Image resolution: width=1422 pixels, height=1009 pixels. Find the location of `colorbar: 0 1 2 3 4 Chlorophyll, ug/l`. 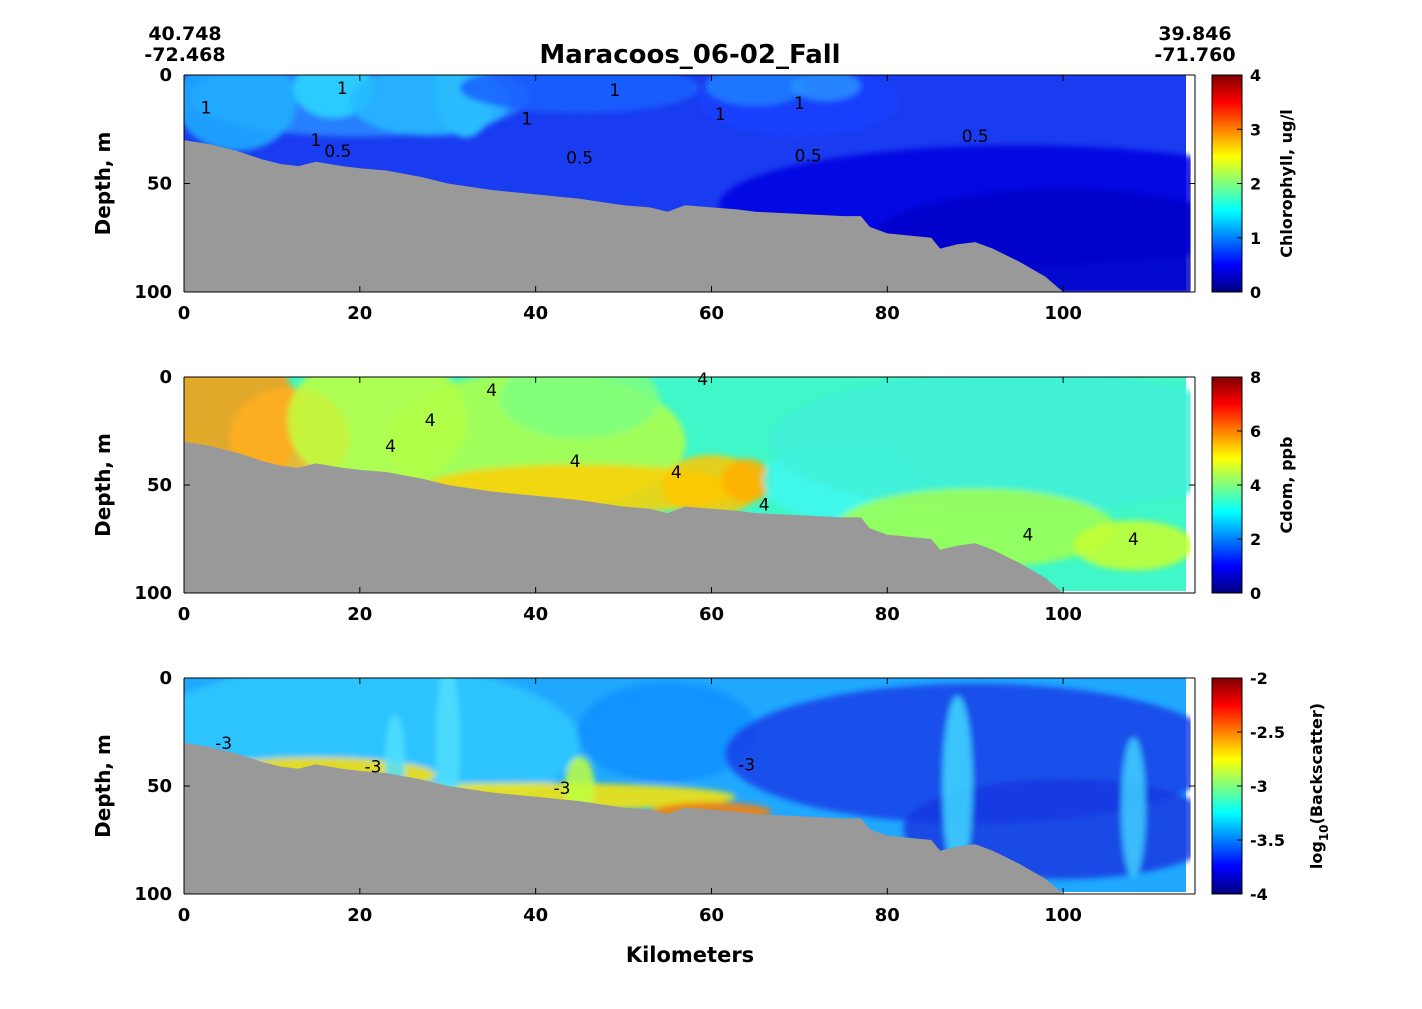

colorbar: 0 1 2 3 4 Chlorophyll, ug/l is located at coordinates (1253, 184).